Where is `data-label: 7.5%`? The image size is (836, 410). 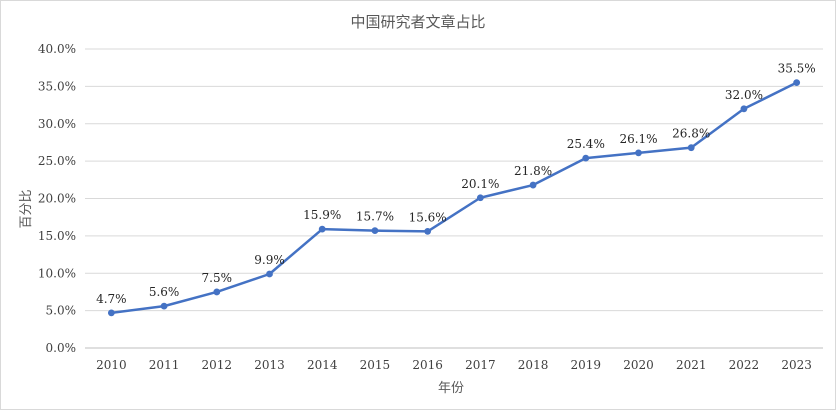
data-label: 7.5% is located at coordinates (217, 278).